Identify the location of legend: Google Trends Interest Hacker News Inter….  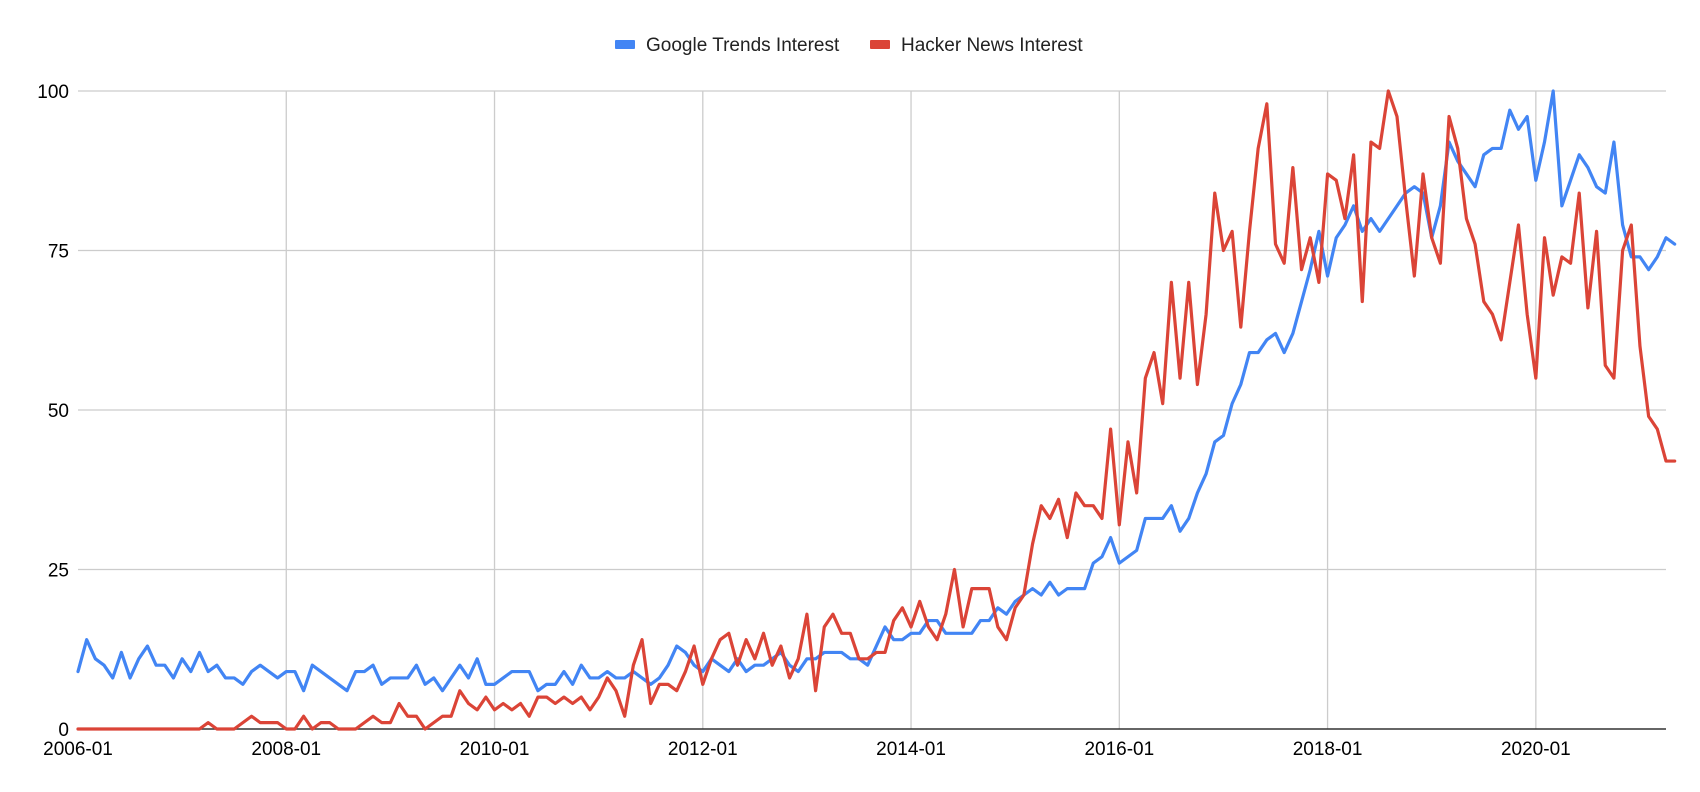
(849, 45).